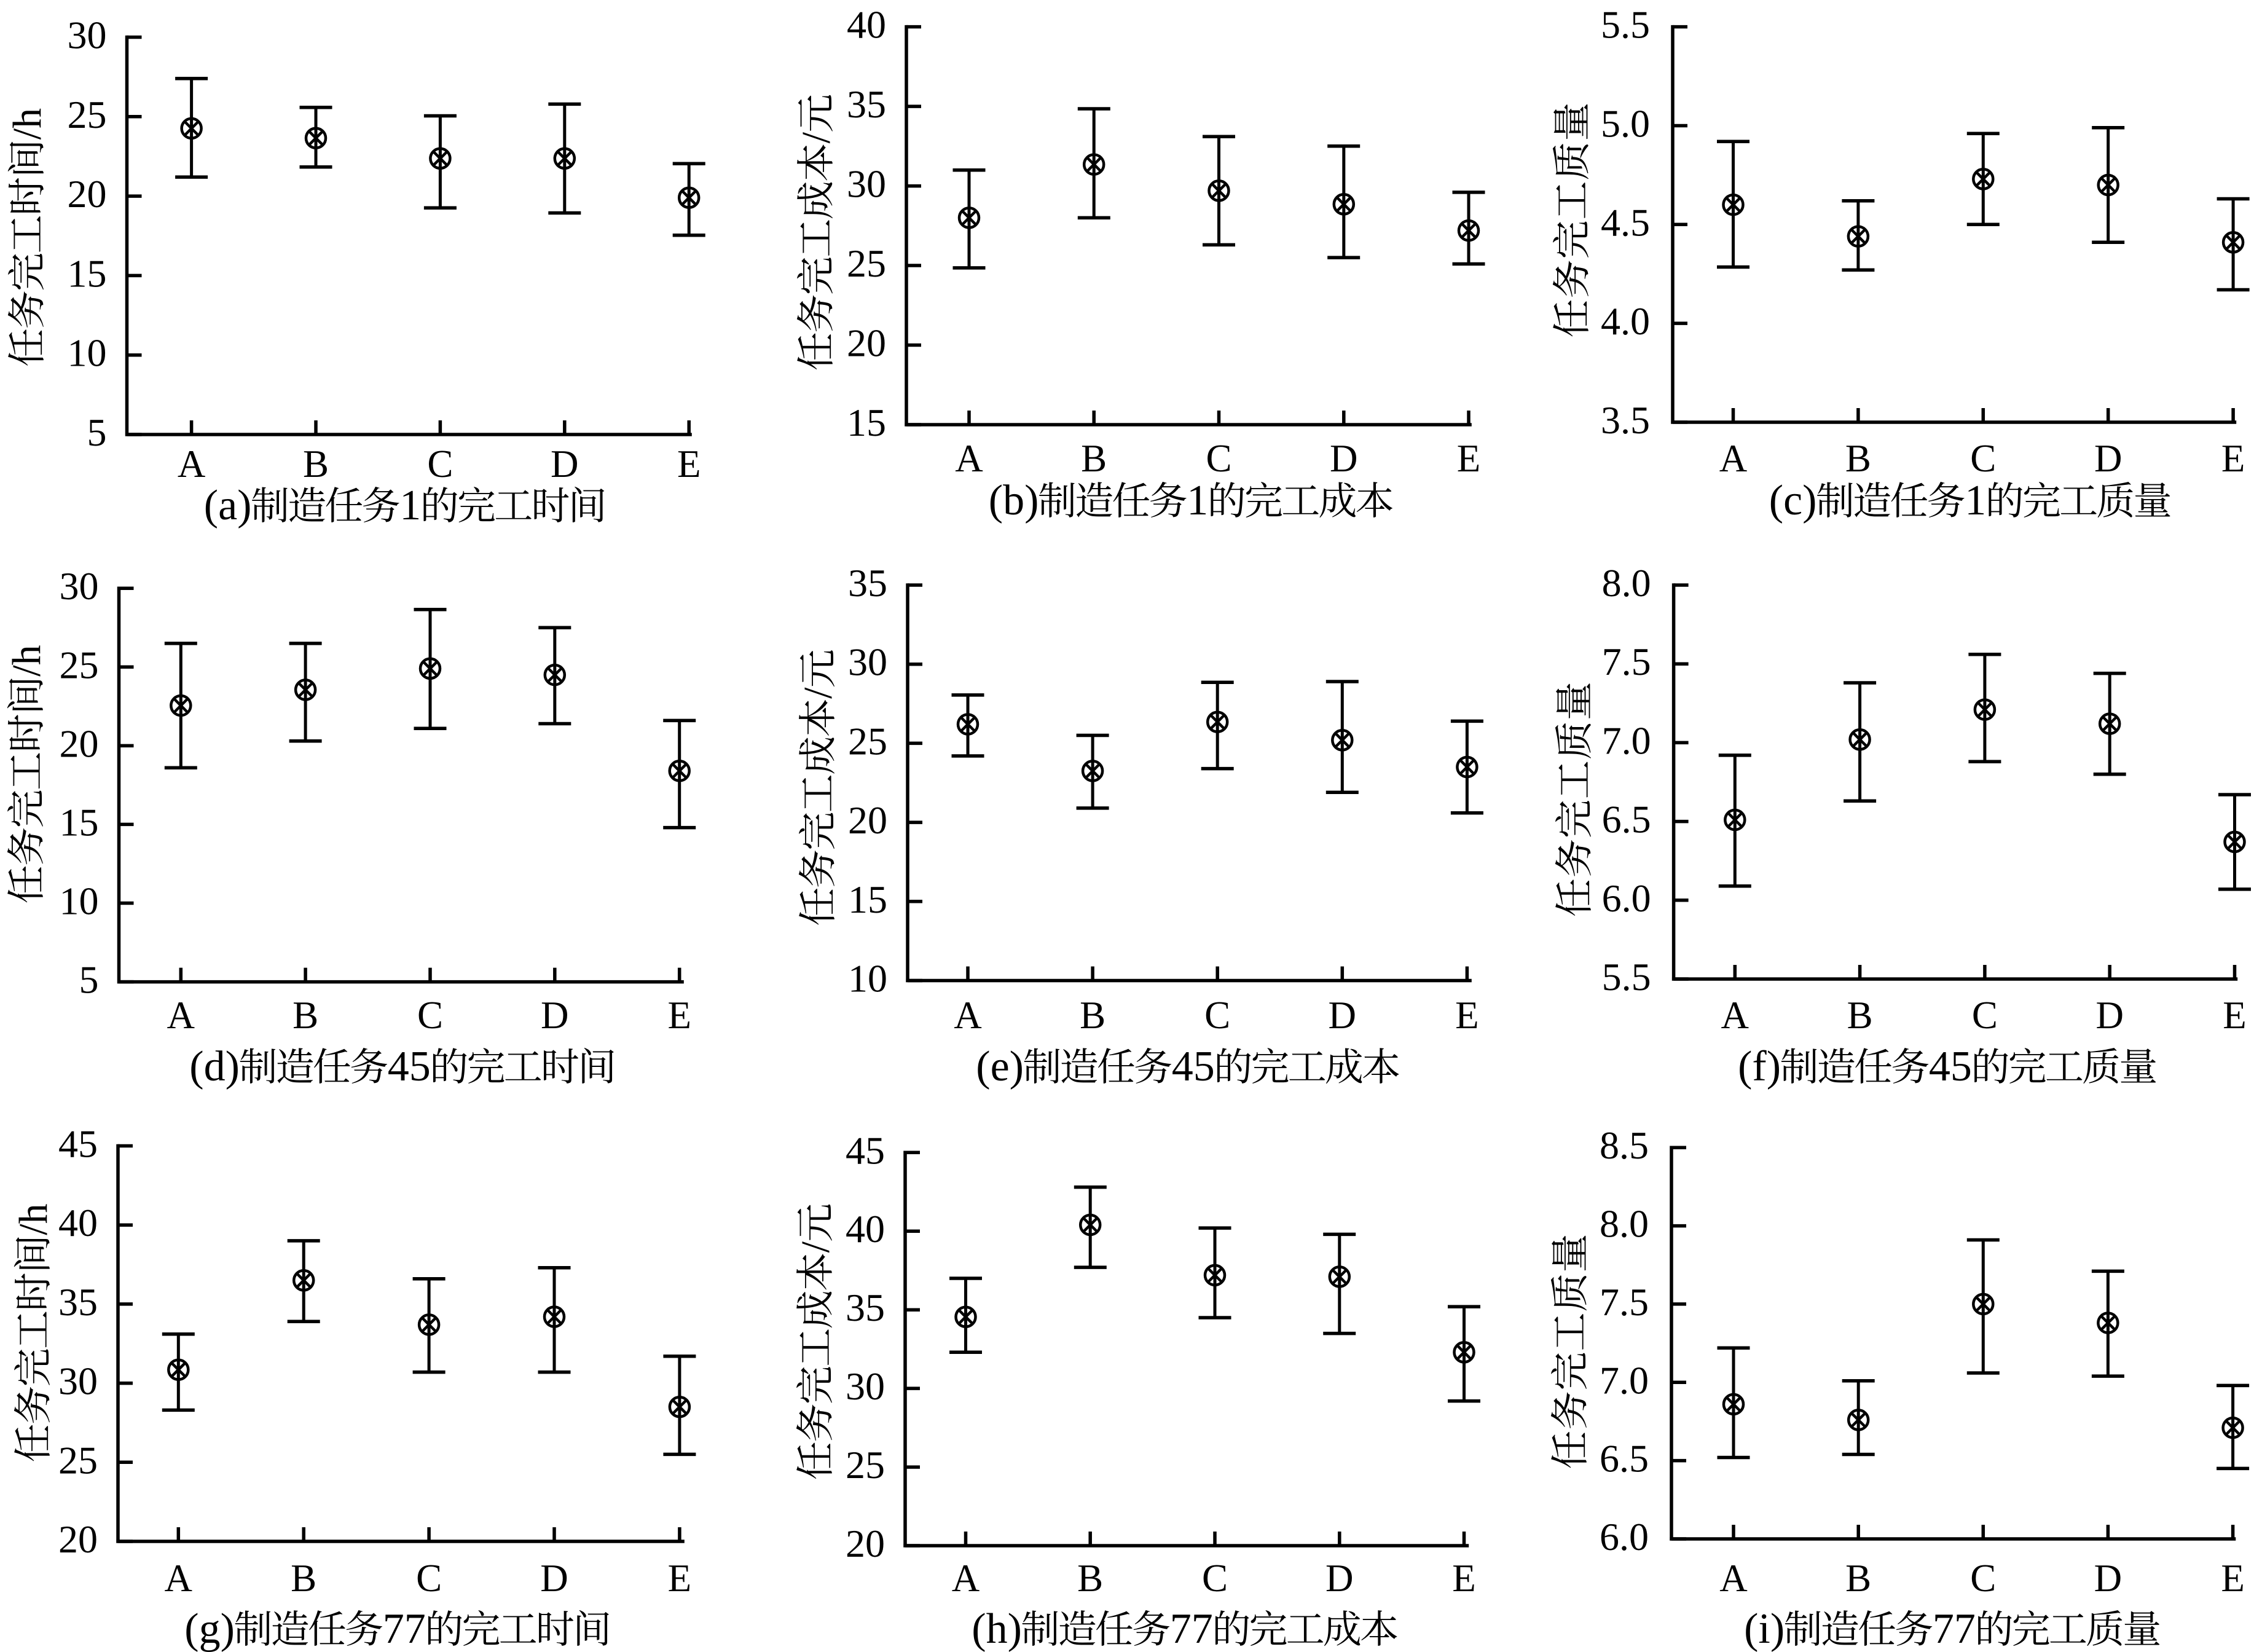 This screenshot has height=1652, width=2254. I want to click on svg-text: 4.5, so click(1625, 222).